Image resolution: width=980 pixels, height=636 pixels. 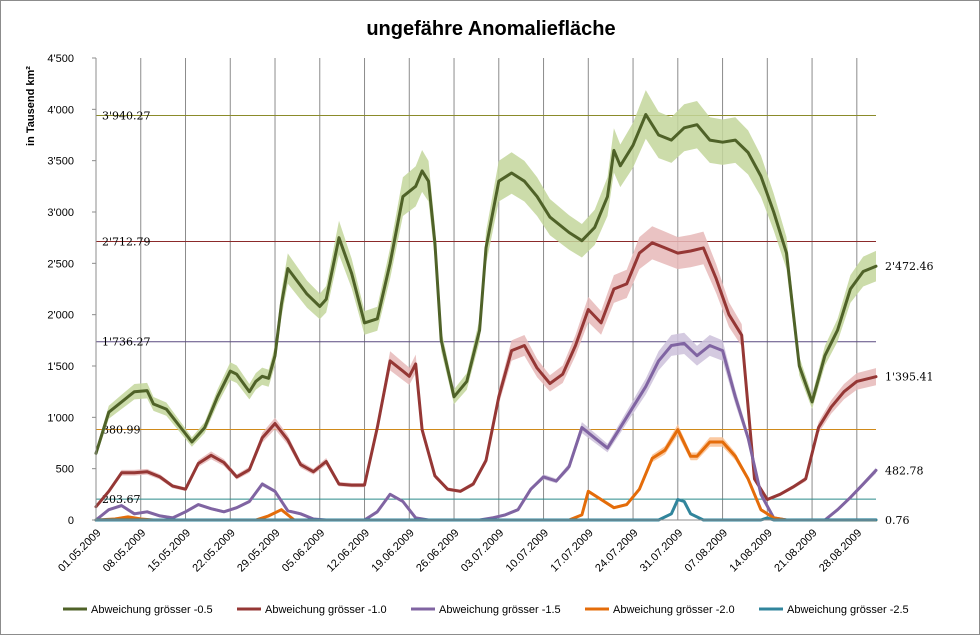 What do you see at coordinates (121, 430) in the screenshot?
I see `reference-line-label: 880.99` at bounding box center [121, 430].